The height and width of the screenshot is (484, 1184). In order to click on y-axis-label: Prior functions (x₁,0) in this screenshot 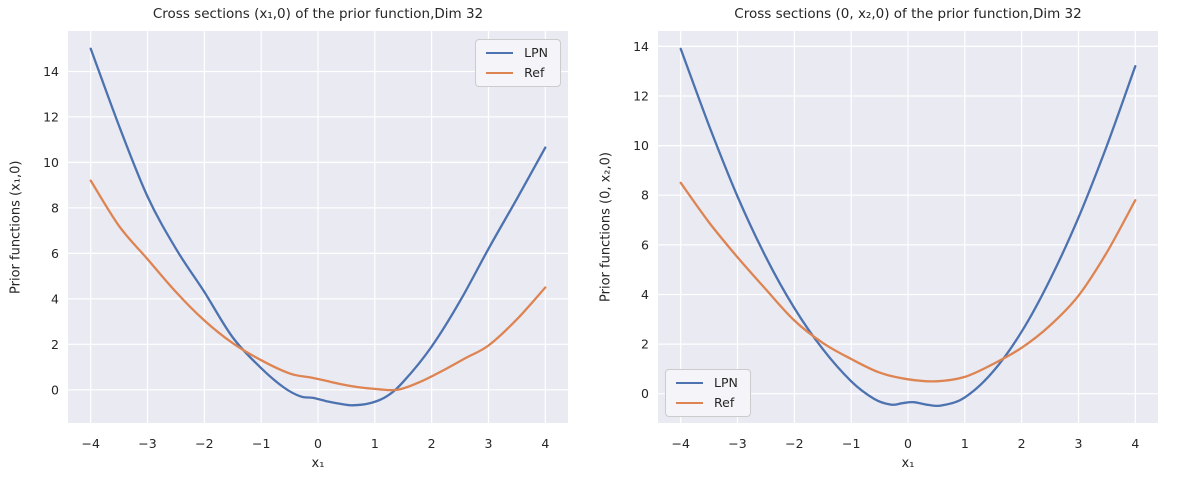, I will do `click(16, 227)`.